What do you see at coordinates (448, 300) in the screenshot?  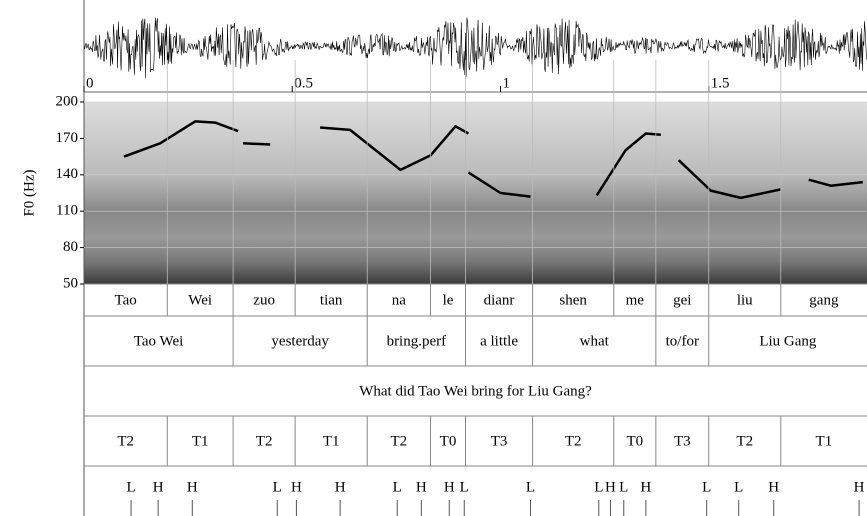 I see `interval-label: le` at bounding box center [448, 300].